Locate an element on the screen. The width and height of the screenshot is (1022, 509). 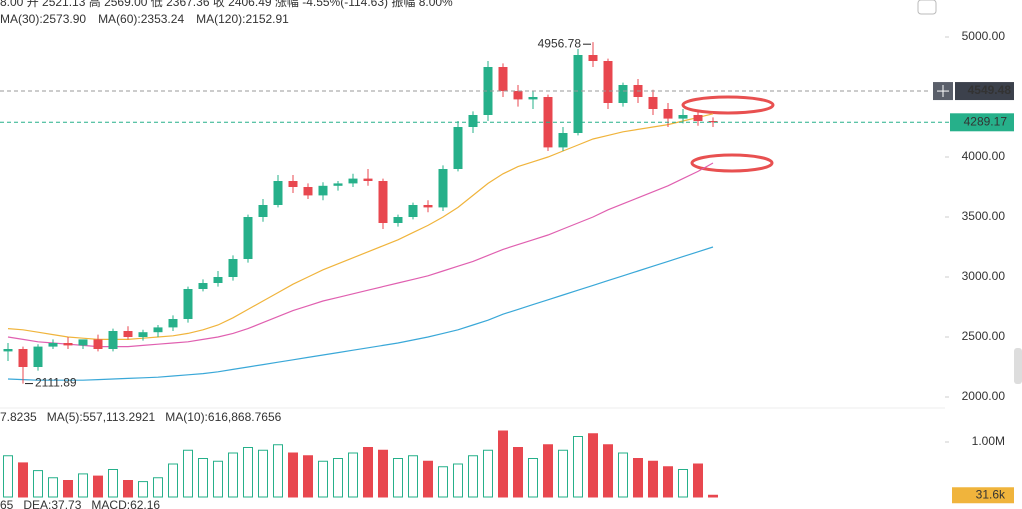
settings-icon is located at coordinates (927, 7).